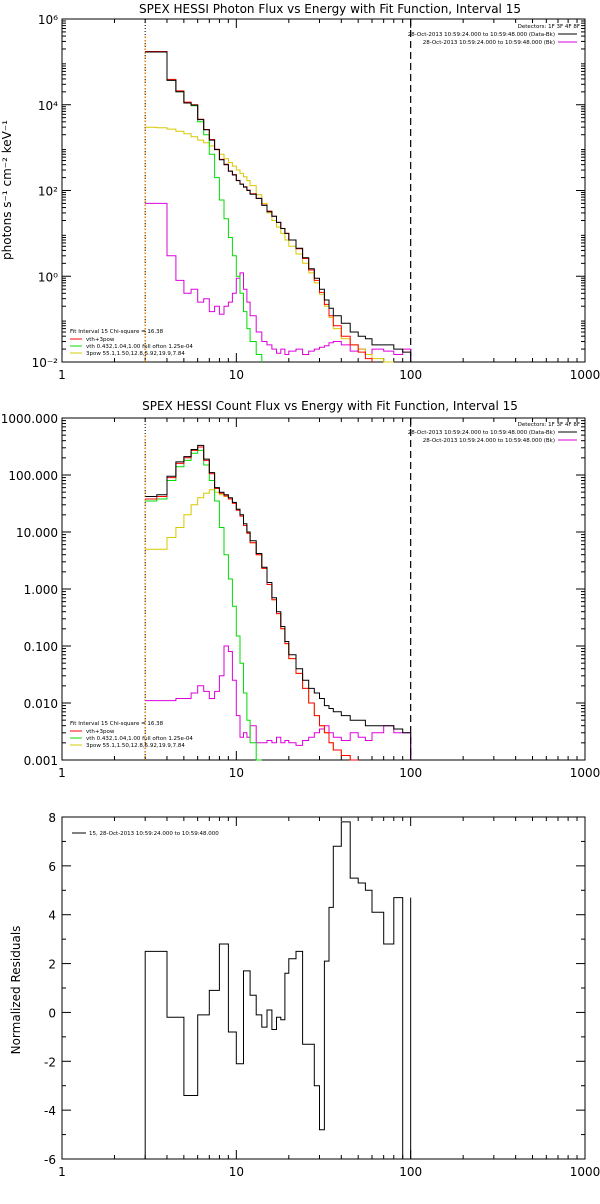  I want to click on y-tick-label: 10², so click(48, 192).